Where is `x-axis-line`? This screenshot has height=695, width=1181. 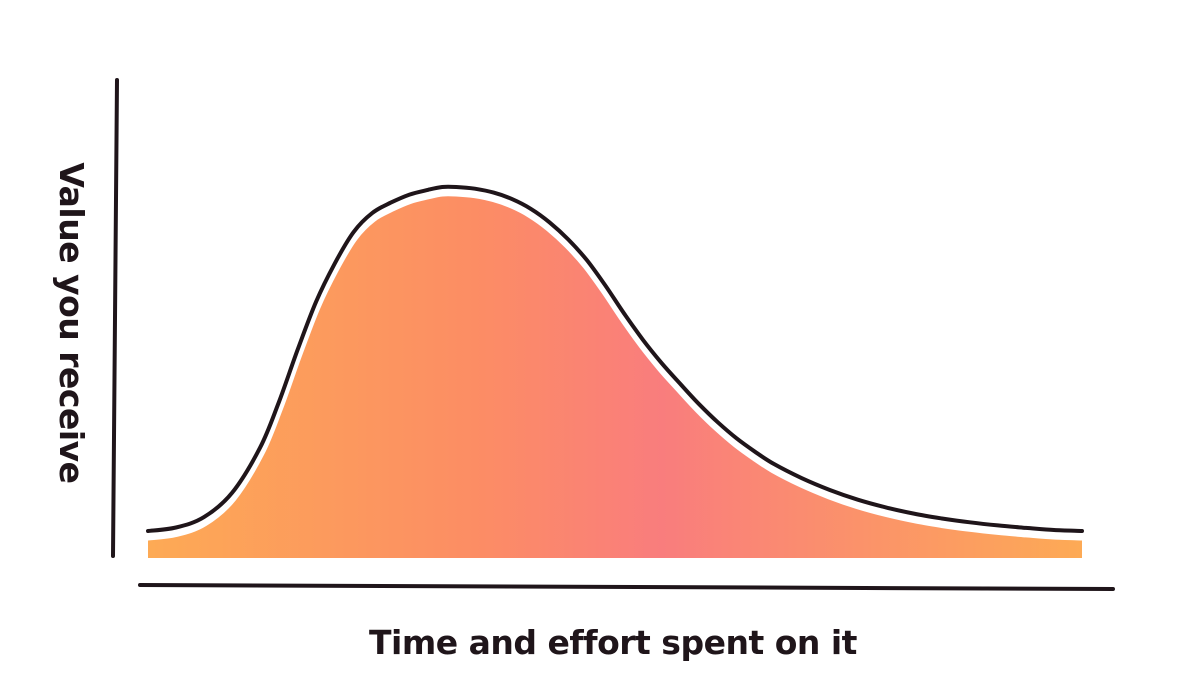 x-axis-line is located at coordinates (626, 587).